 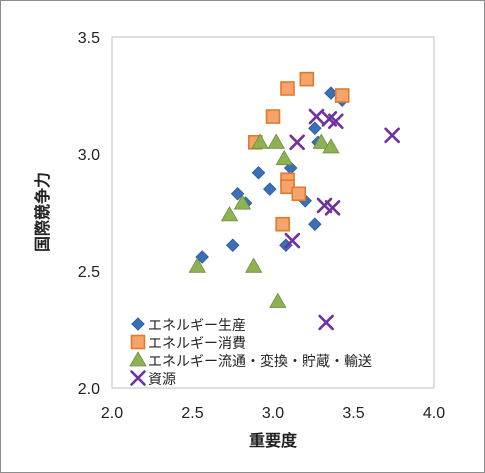 I want to click on x-tick-label: 4.0, so click(x=434, y=413).